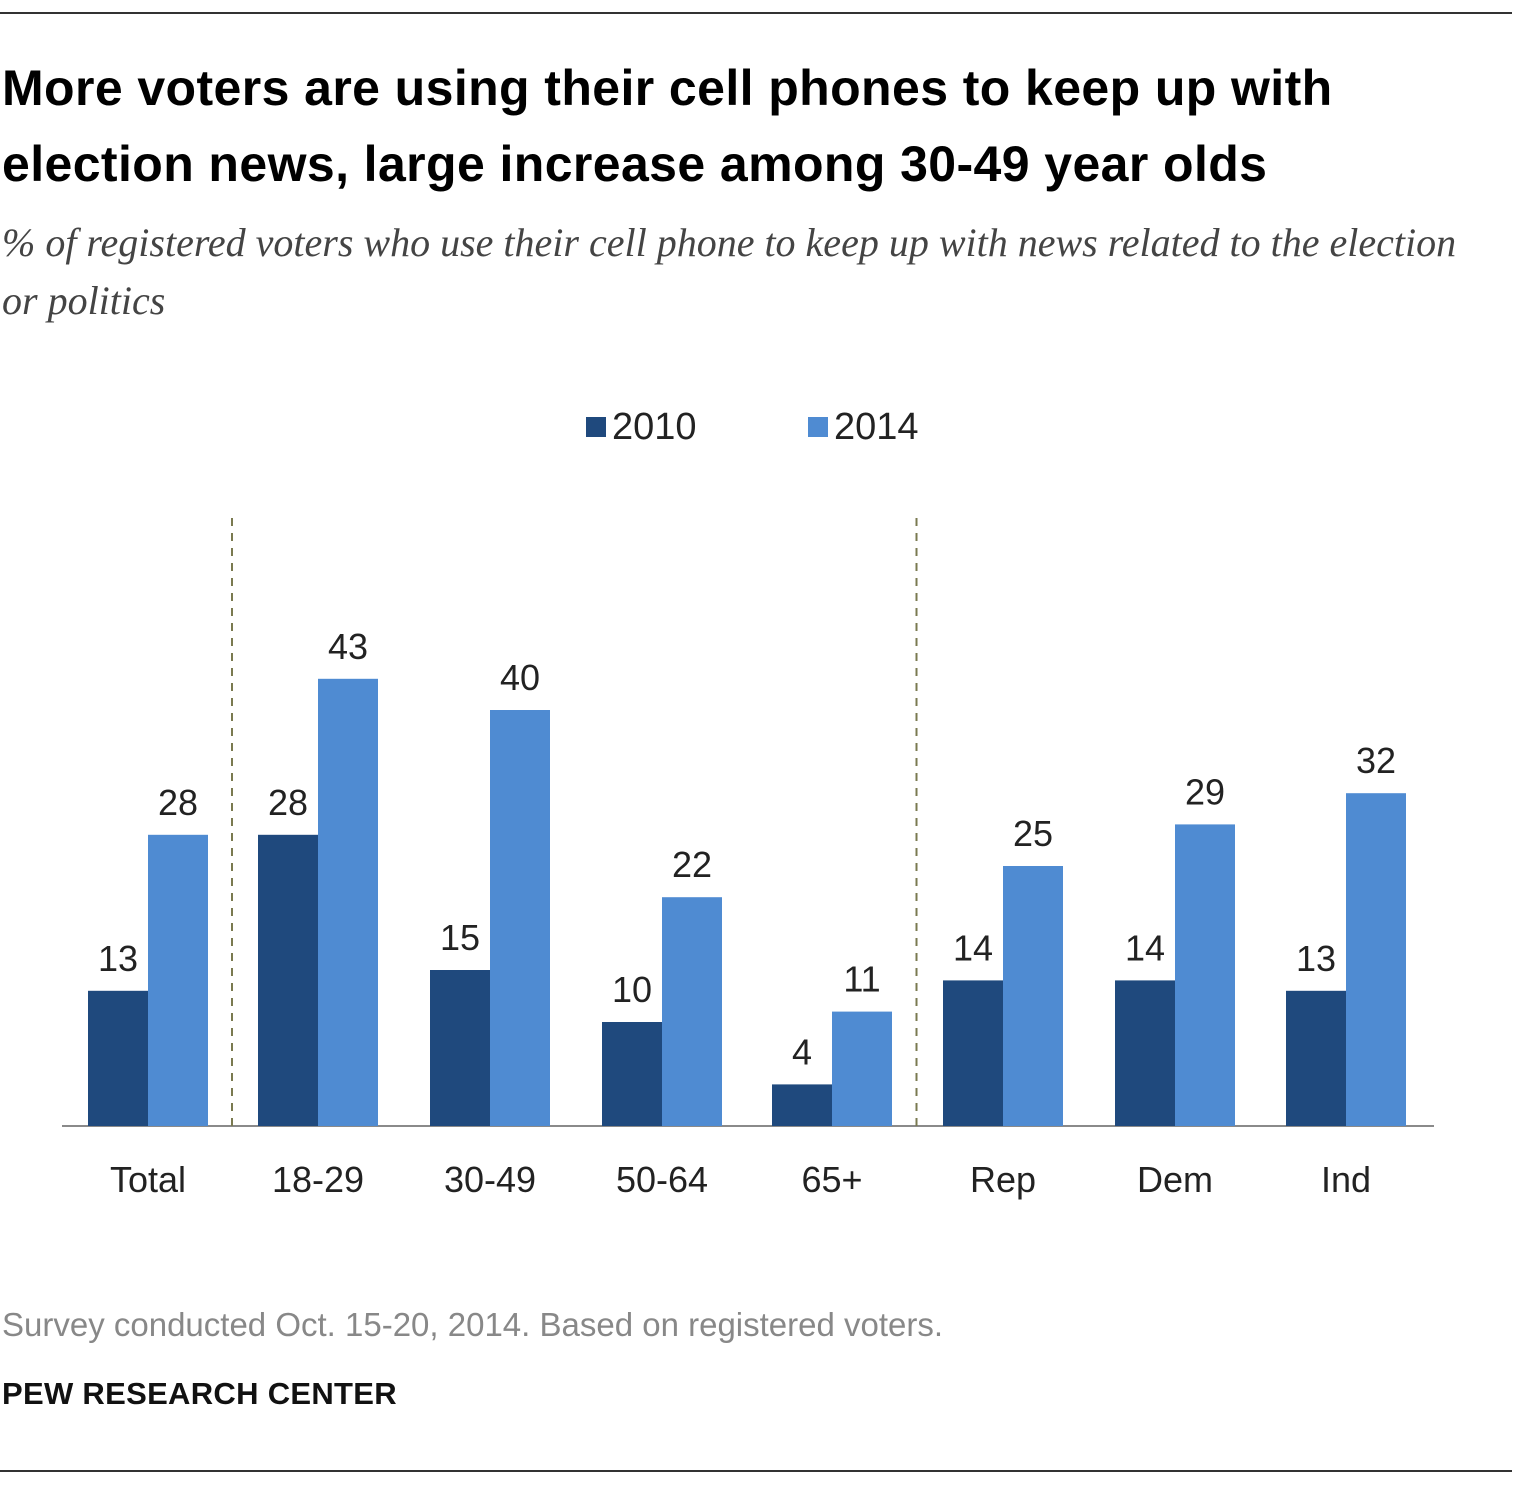 The height and width of the screenshot is (1488, 1520). I want to click on legend-label-2014: 2014, so click(876, 426).